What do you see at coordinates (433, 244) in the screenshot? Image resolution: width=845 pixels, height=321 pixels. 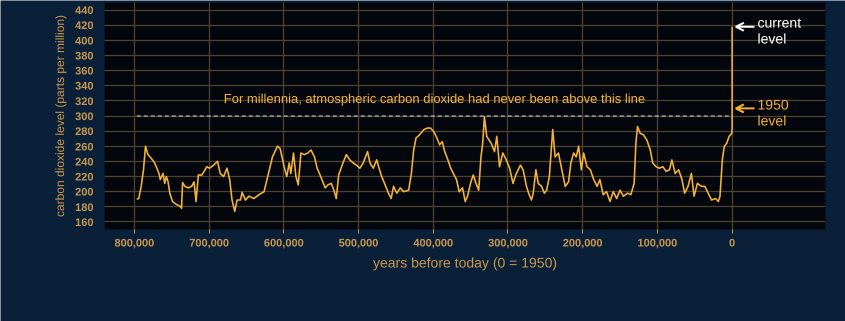 I see `x-tick-label: 400,000` at bounding box center [433, 244].